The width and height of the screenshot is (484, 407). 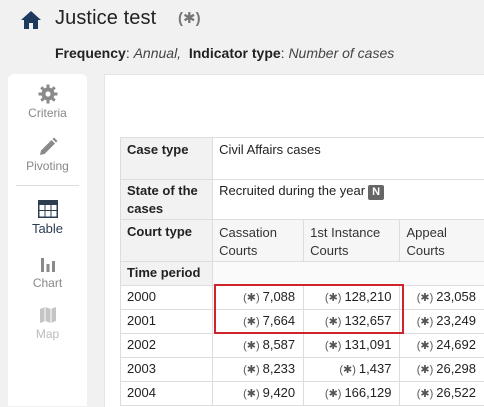 I want to click on map-icon, so click(x=48, y=315).